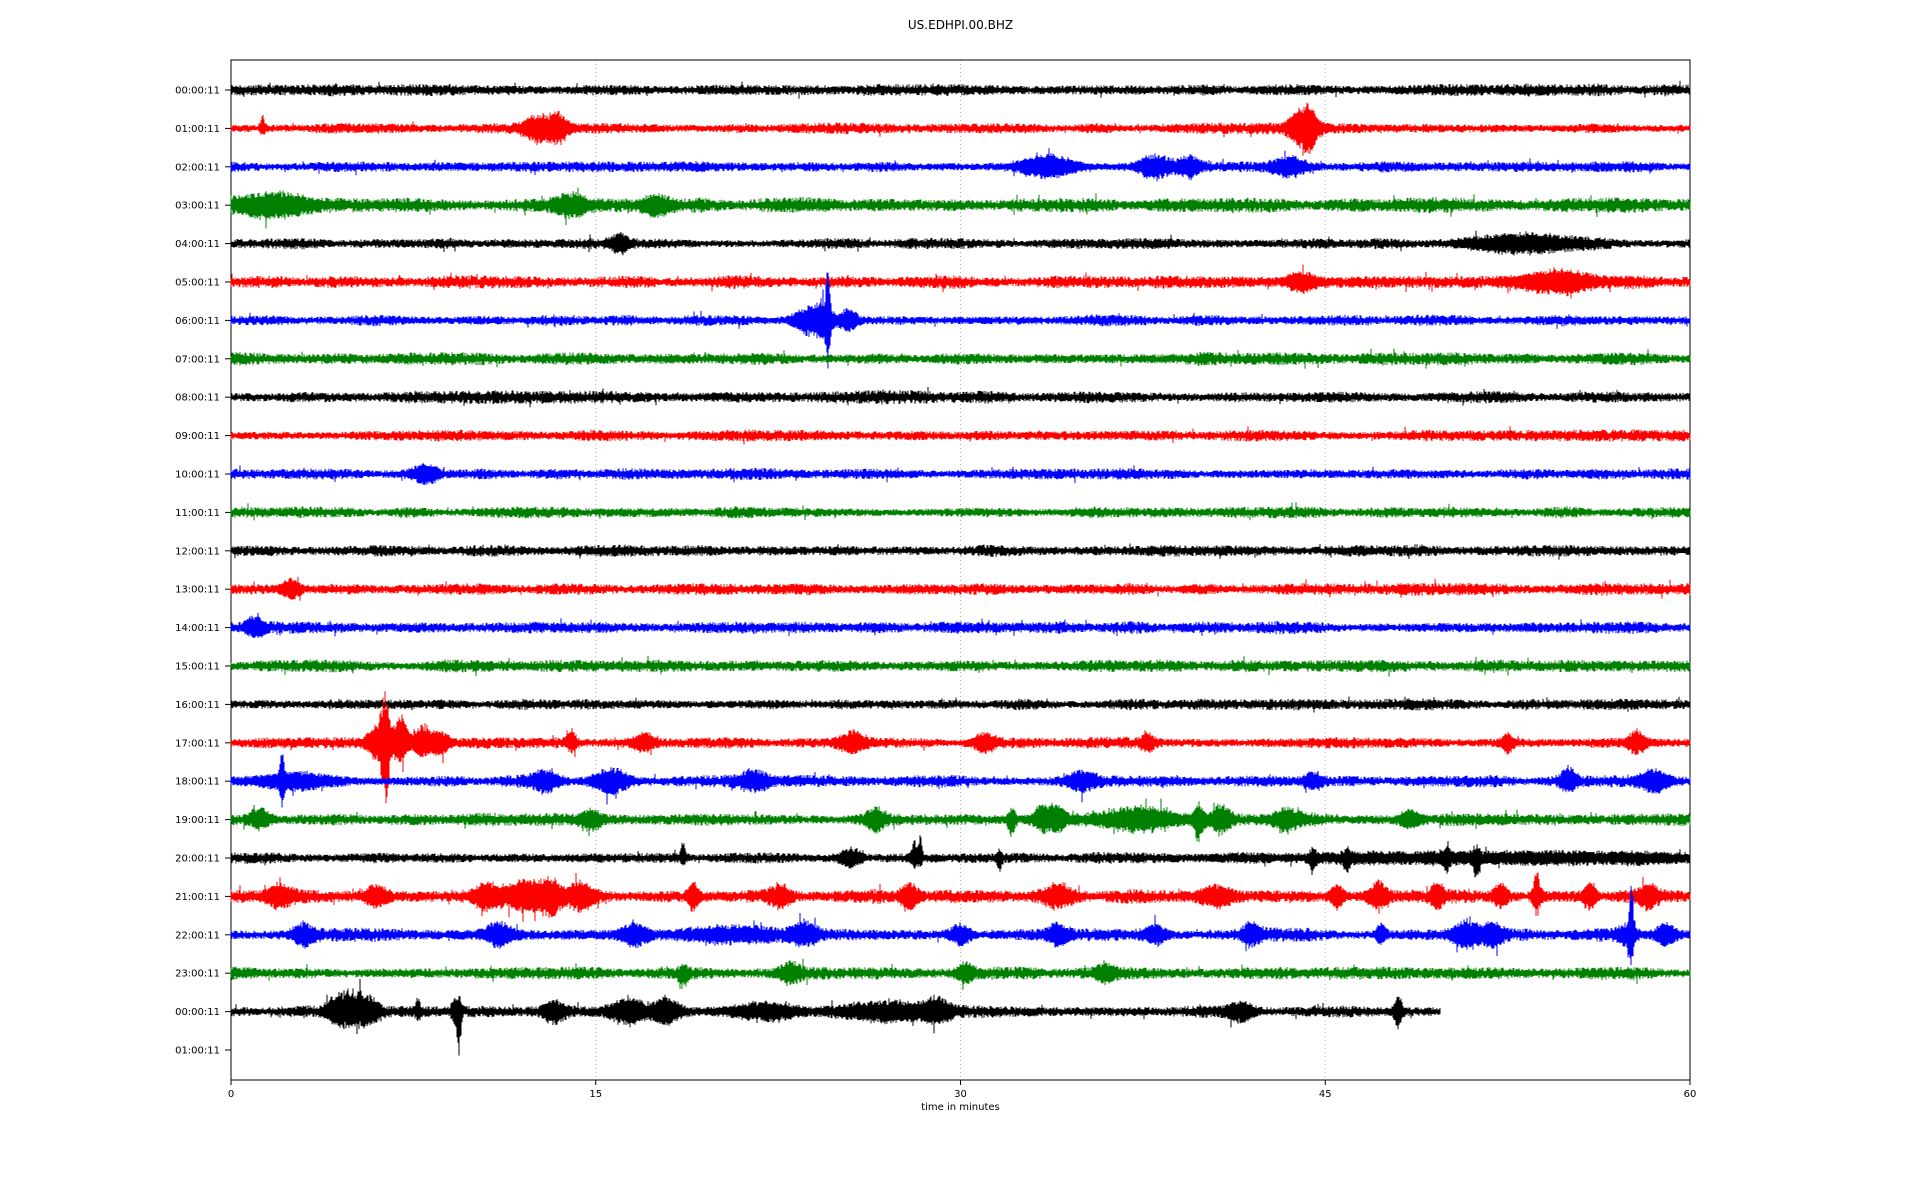 Image resolution: width=1920 pixels, height=1200 pixels. What do you see at coordinates (197, 513) in the screenshot?
I see `y-tick-label: 11:00:11` at bounding box center [197, 513].